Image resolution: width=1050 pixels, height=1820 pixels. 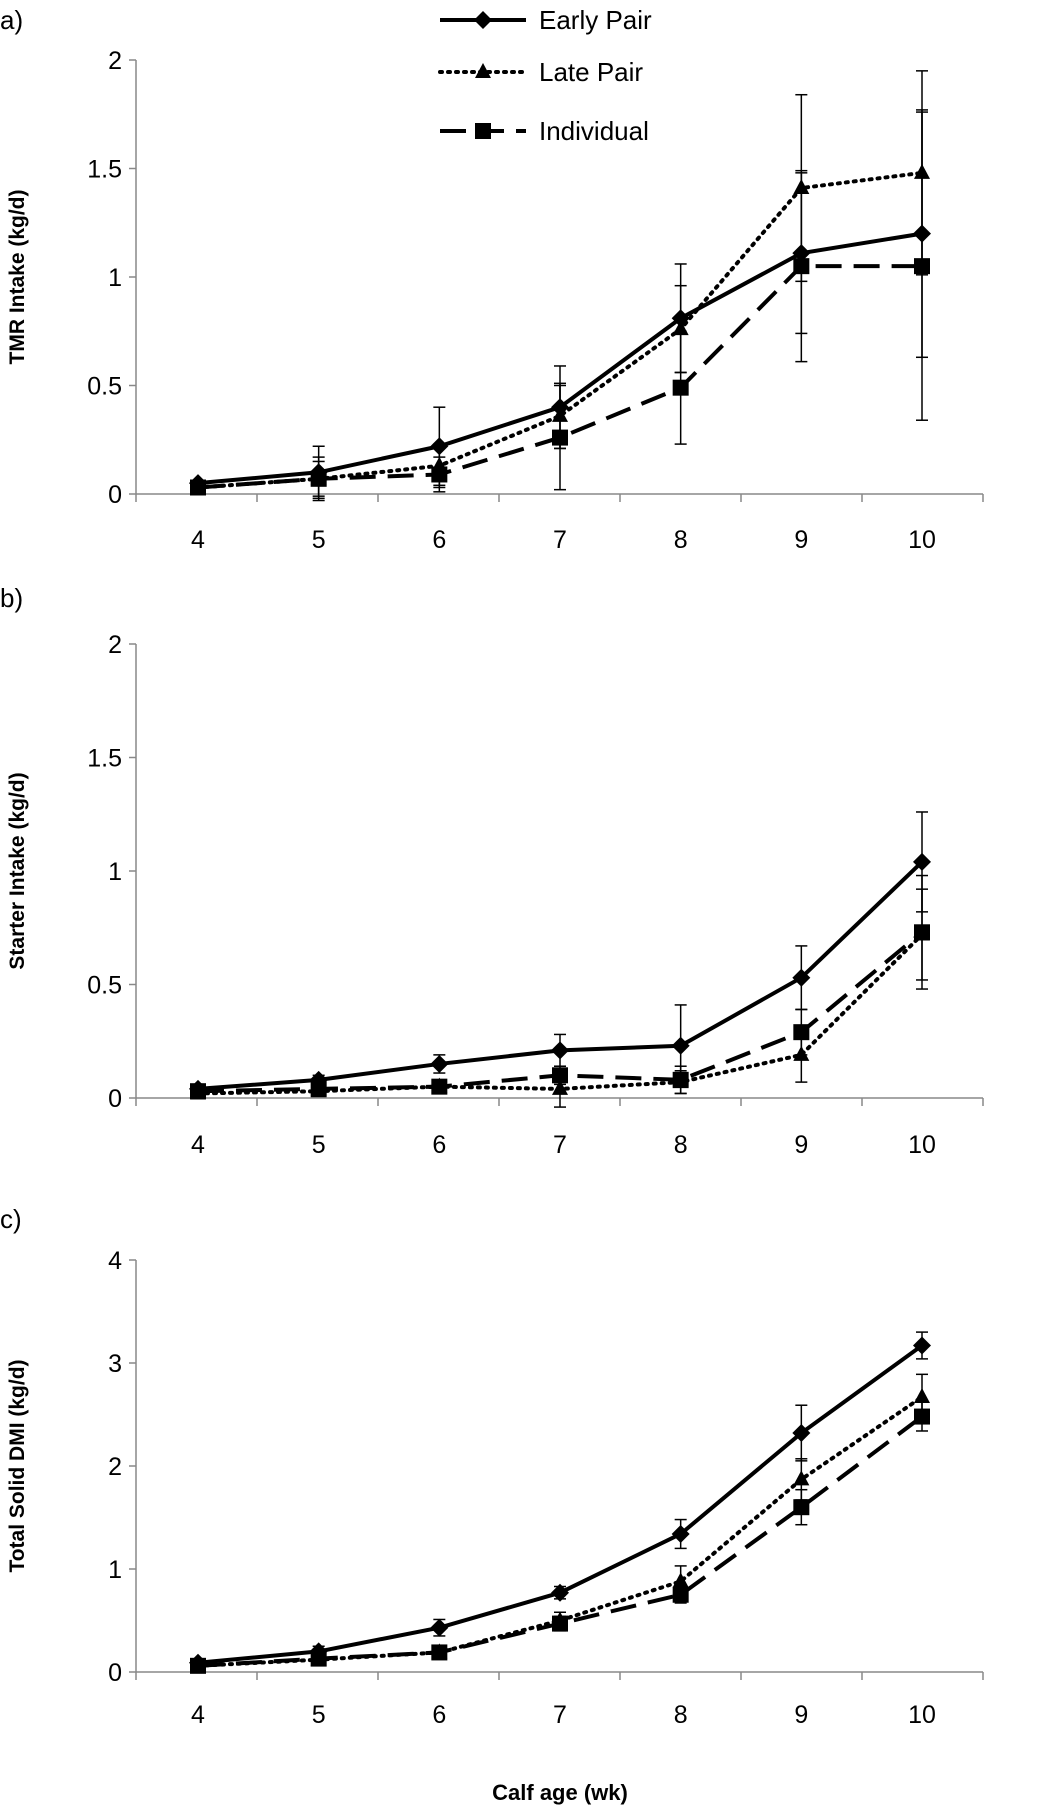 I want to click on legend-label: Individual, so click(x=594, y=131).